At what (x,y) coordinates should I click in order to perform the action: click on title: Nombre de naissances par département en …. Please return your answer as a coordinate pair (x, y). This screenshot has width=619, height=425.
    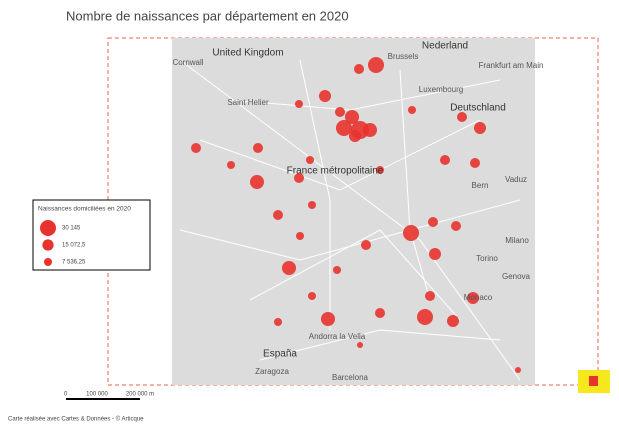
    Looking at the image, I should click on (207, 15).